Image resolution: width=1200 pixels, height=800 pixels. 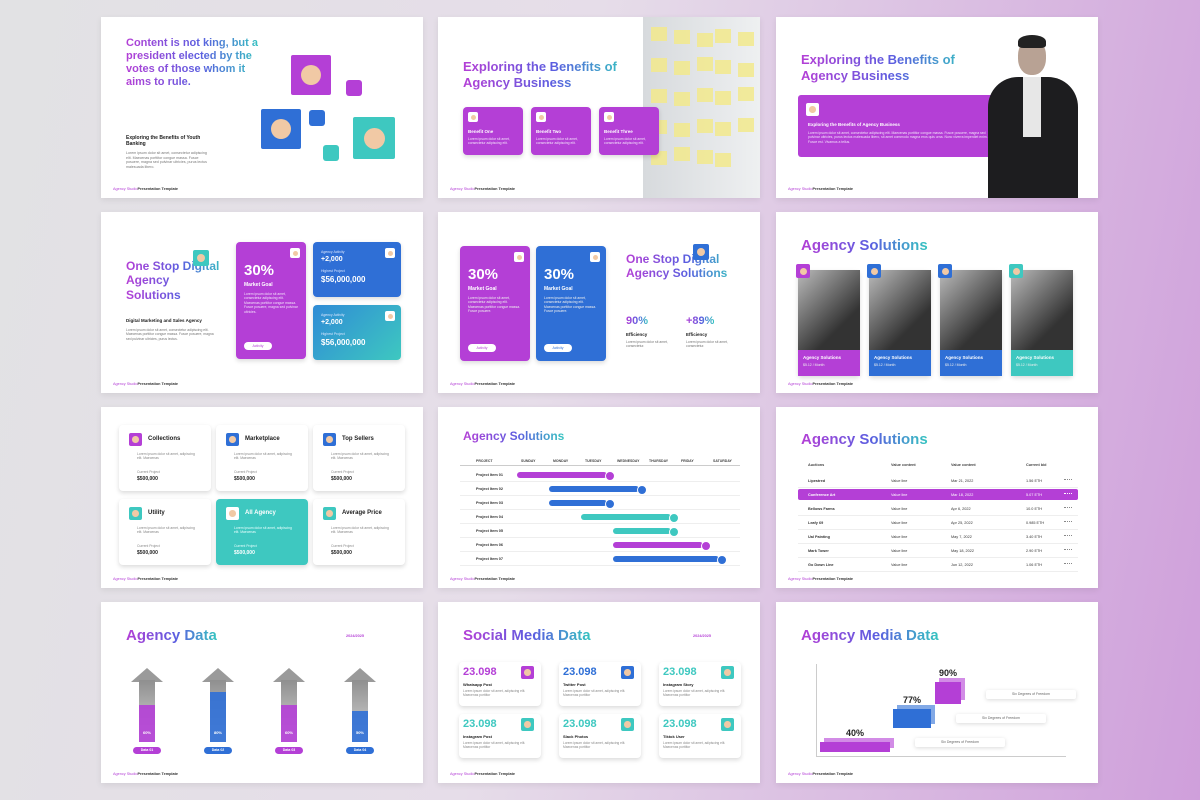 I want to click on media-name: Slack Photos, so click(x=576, y=736).